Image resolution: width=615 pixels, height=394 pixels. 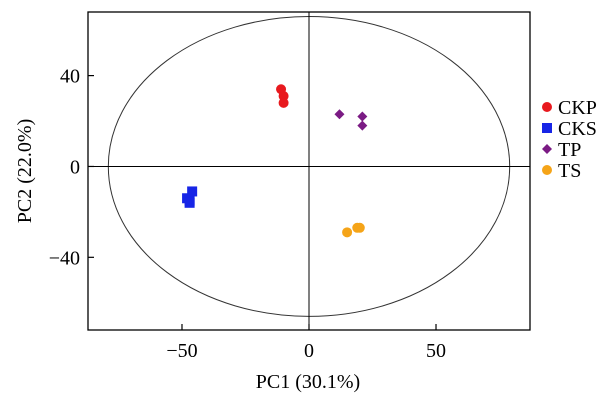 I want to click on legend-marker-ts, so click(x=547, y=170).